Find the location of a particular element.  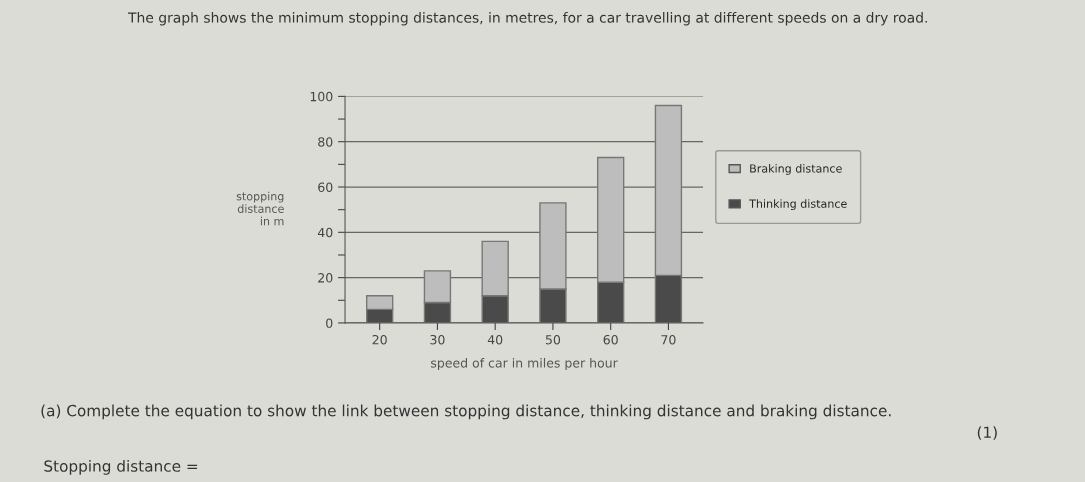

text: Stopping distance = is located at coordinates (121, 467).